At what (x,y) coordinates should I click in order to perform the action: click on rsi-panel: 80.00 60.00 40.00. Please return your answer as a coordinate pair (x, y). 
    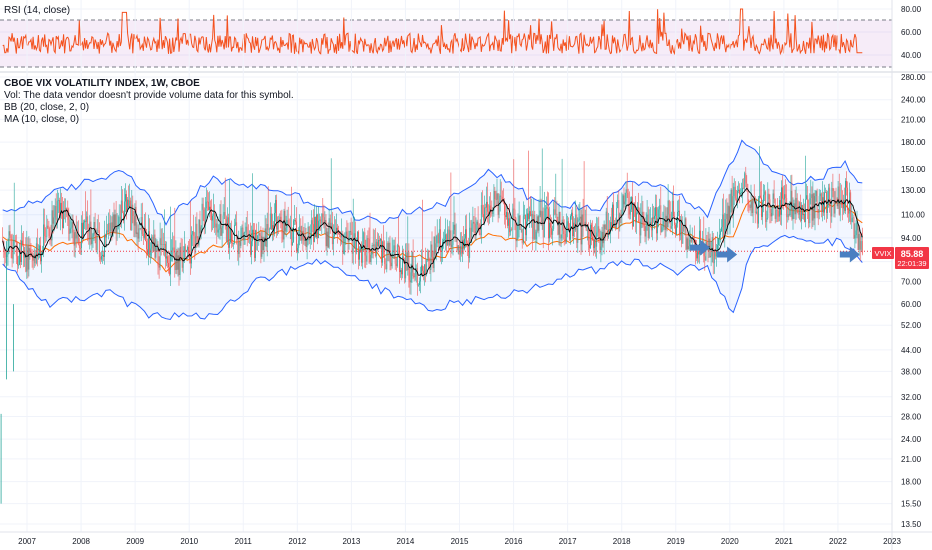
    Looking at the image, I should click on (461, 36).